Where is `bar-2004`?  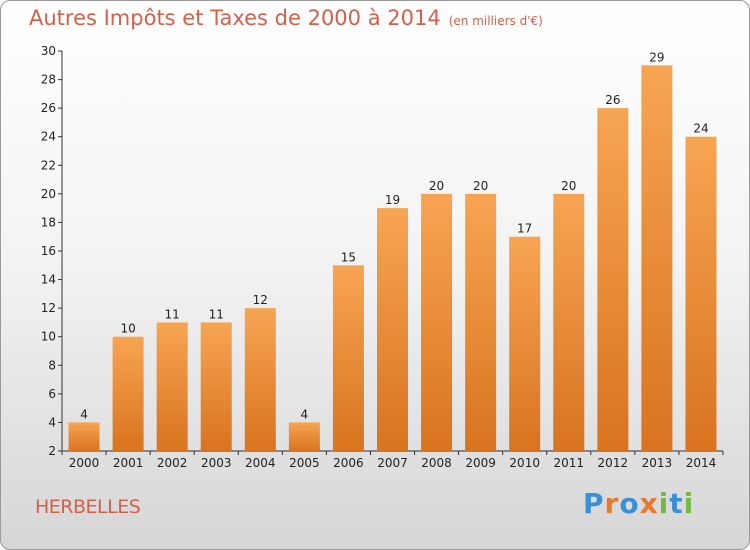
bar-2004 is located at coordinates (260, 379).